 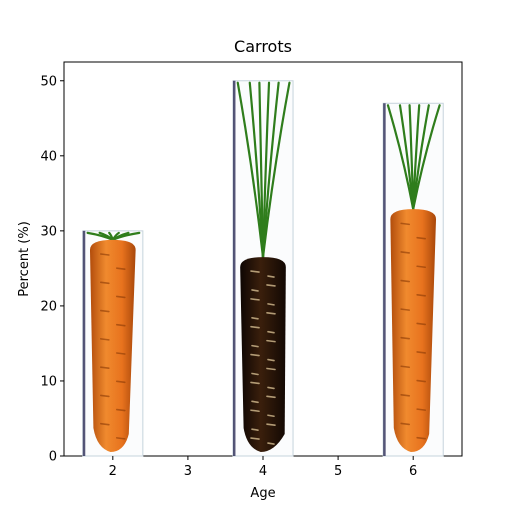 What do you see at coordinates (48, 156) in the screenshot?
I see `y-tick-label-40: 40` at bounding box center [48, 156].